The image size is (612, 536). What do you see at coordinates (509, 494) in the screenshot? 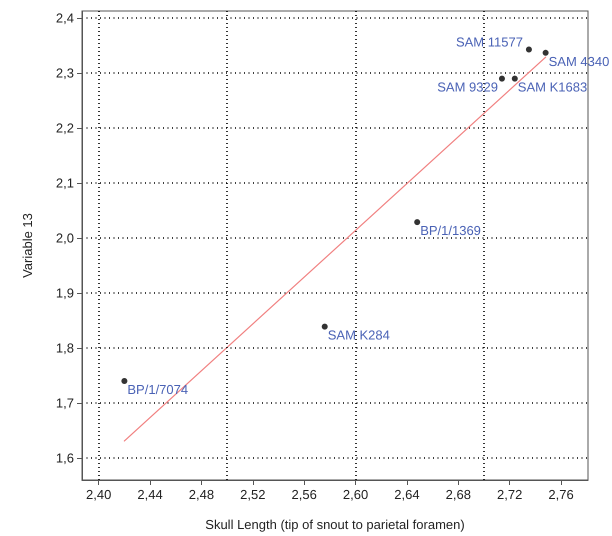
I see `x-tick-label: 2,72` at bounding box center [509, 494].